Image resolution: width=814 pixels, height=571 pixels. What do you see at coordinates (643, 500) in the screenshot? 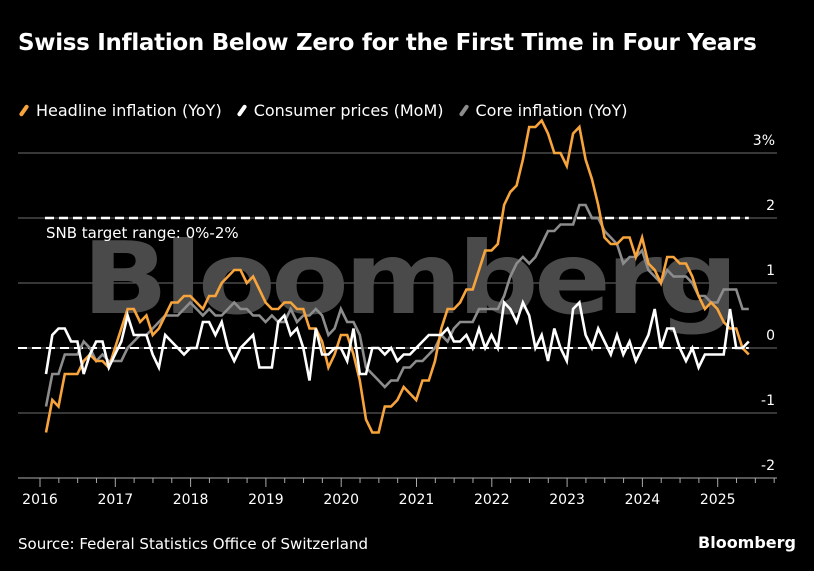
I see `x-tick-label: 2024` at bounding box center [643, 500].